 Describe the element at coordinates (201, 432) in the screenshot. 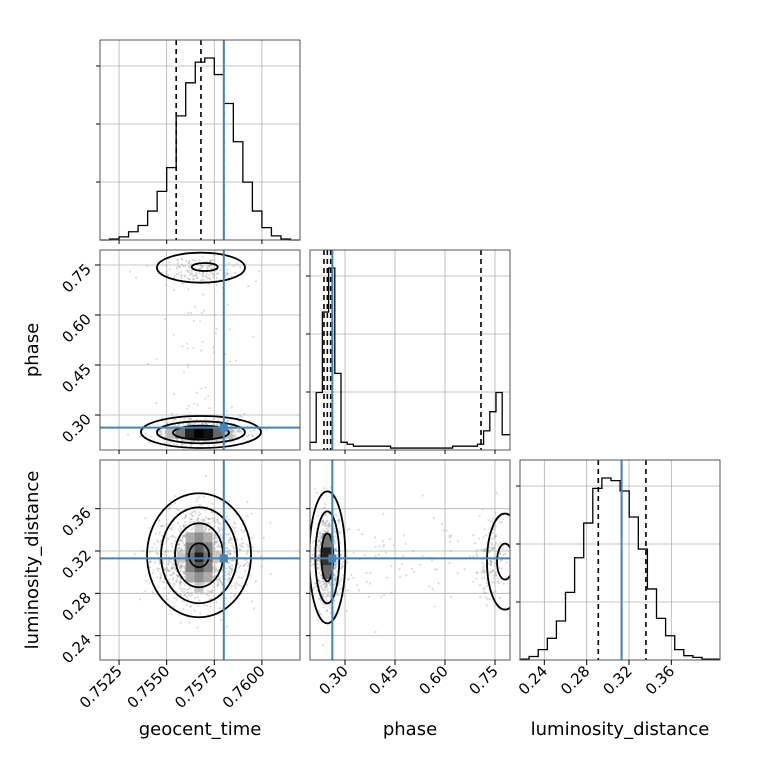

I see `contour-outer-lower` at that location.